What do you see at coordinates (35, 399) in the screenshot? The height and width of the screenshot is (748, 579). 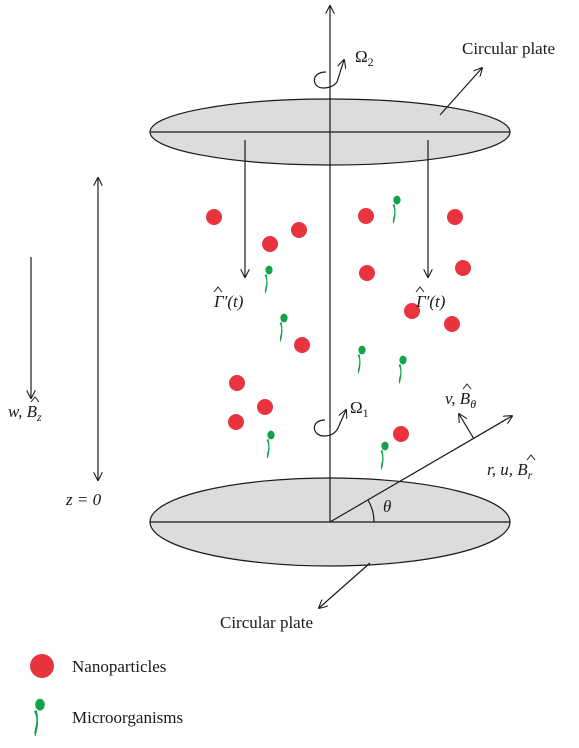 I see `bz-hat` at bounding box center [35, 399].